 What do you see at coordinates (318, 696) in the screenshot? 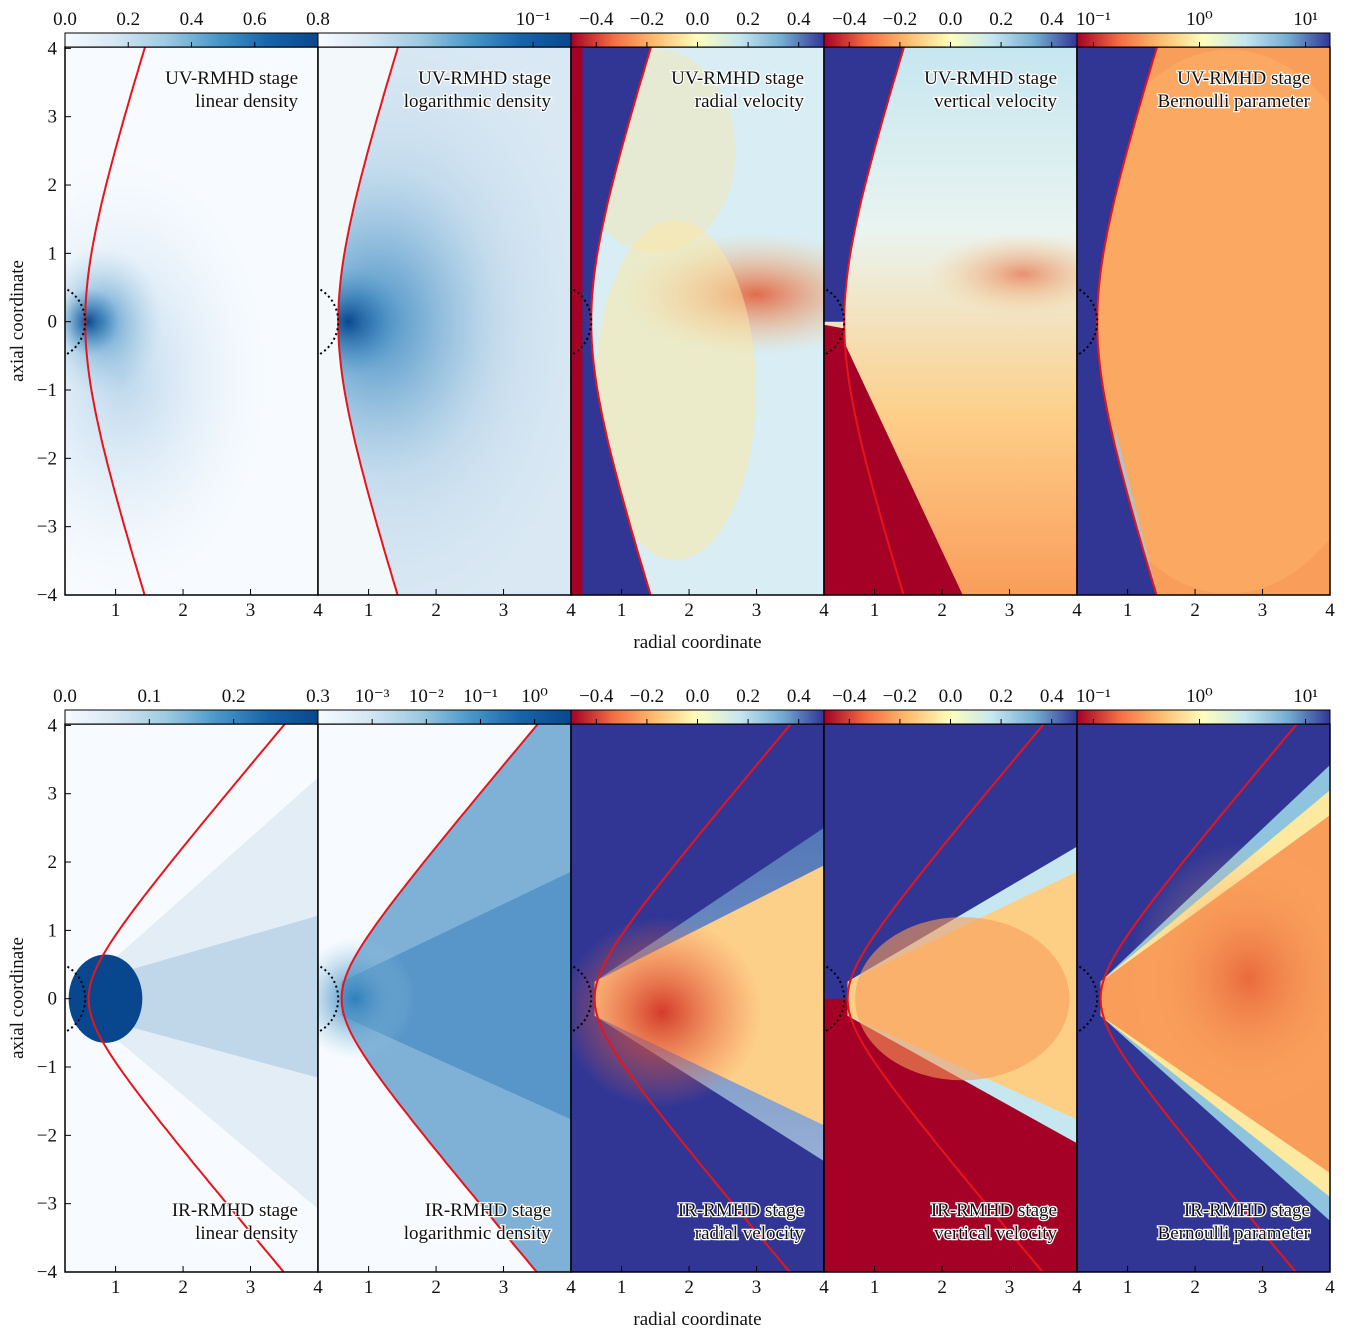
I see `colorbar-tick-label: 0.3` at bounding box center [318, 696].